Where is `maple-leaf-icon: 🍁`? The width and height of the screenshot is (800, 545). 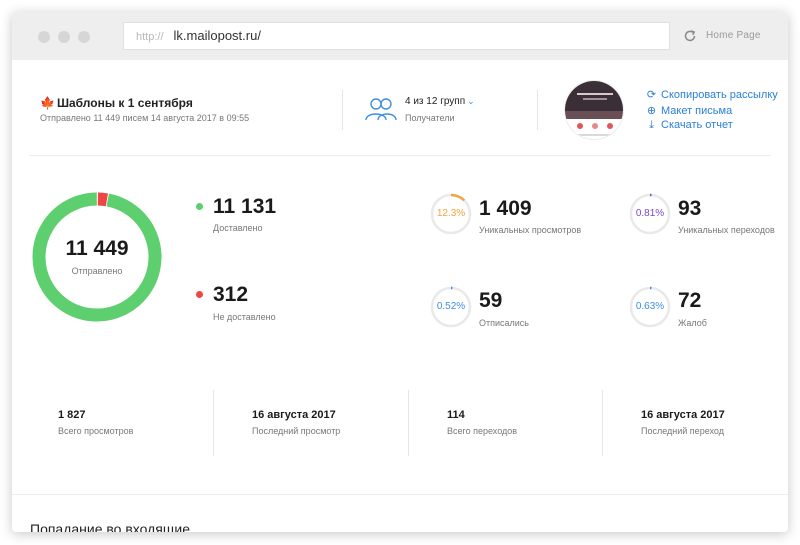 maple-leaf-icon: 🍁 is located at coordinates (47, 103).